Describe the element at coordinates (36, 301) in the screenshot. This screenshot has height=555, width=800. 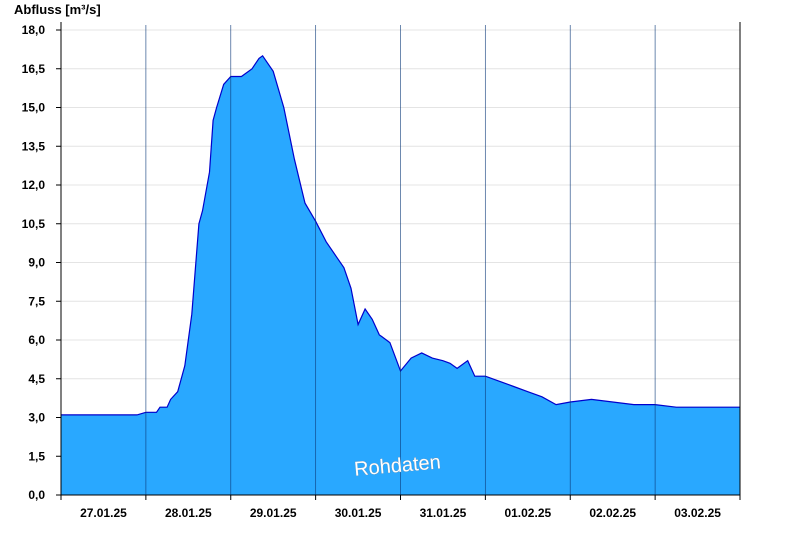
I see `y-tick-label: 7,5` at that location.